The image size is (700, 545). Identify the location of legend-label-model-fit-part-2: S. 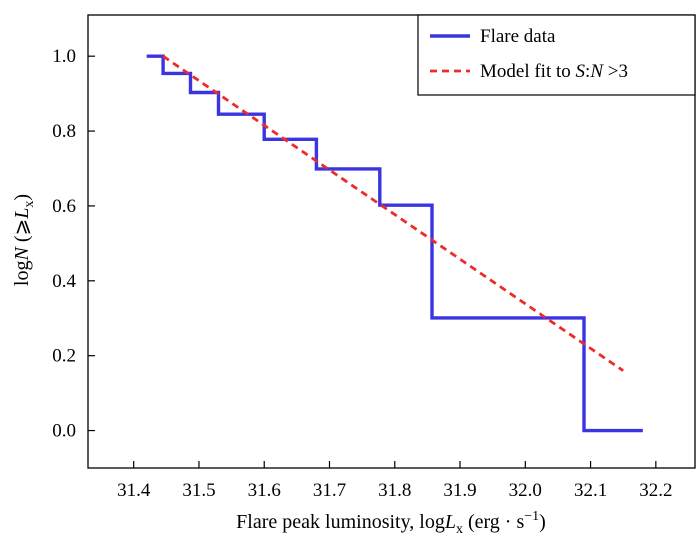
(581, 71).